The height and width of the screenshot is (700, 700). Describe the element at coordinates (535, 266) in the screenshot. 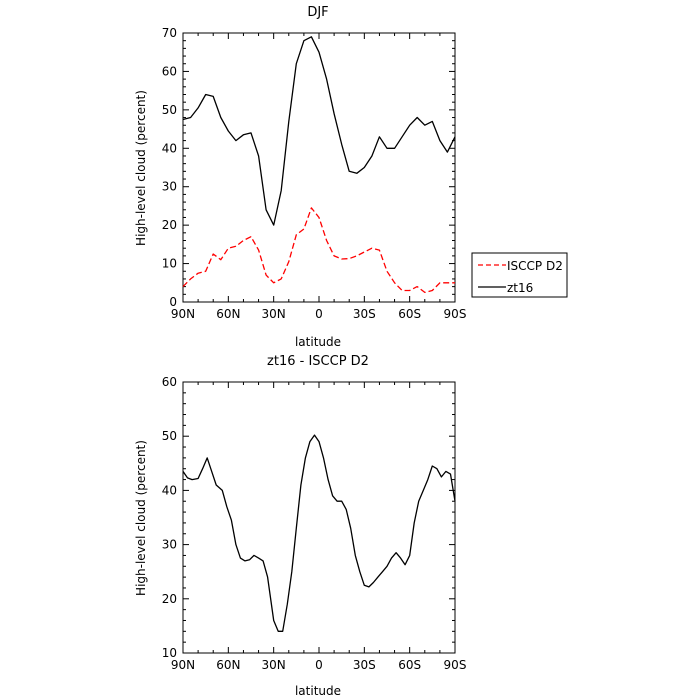

I see `legend-label-isccp-d2: ISCCP D2` at that location.